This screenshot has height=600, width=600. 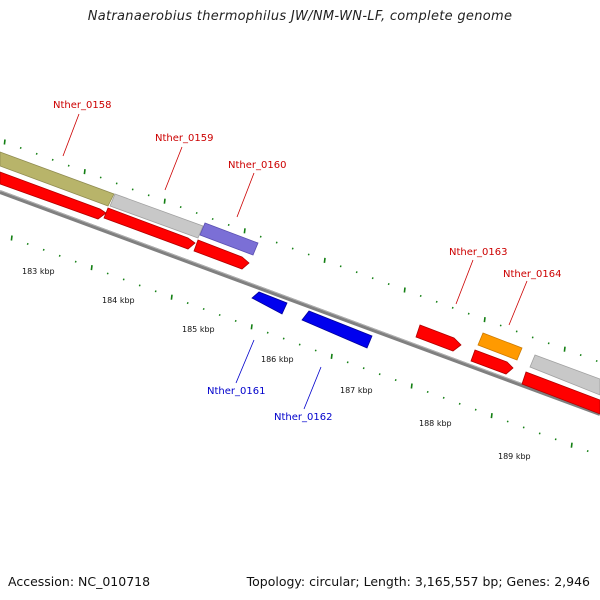 What do you see at coordinates (478, 252) in the screenshot?
I see `gene-label-nther-0163: Nther_0163` at bounding box center [478, 252].